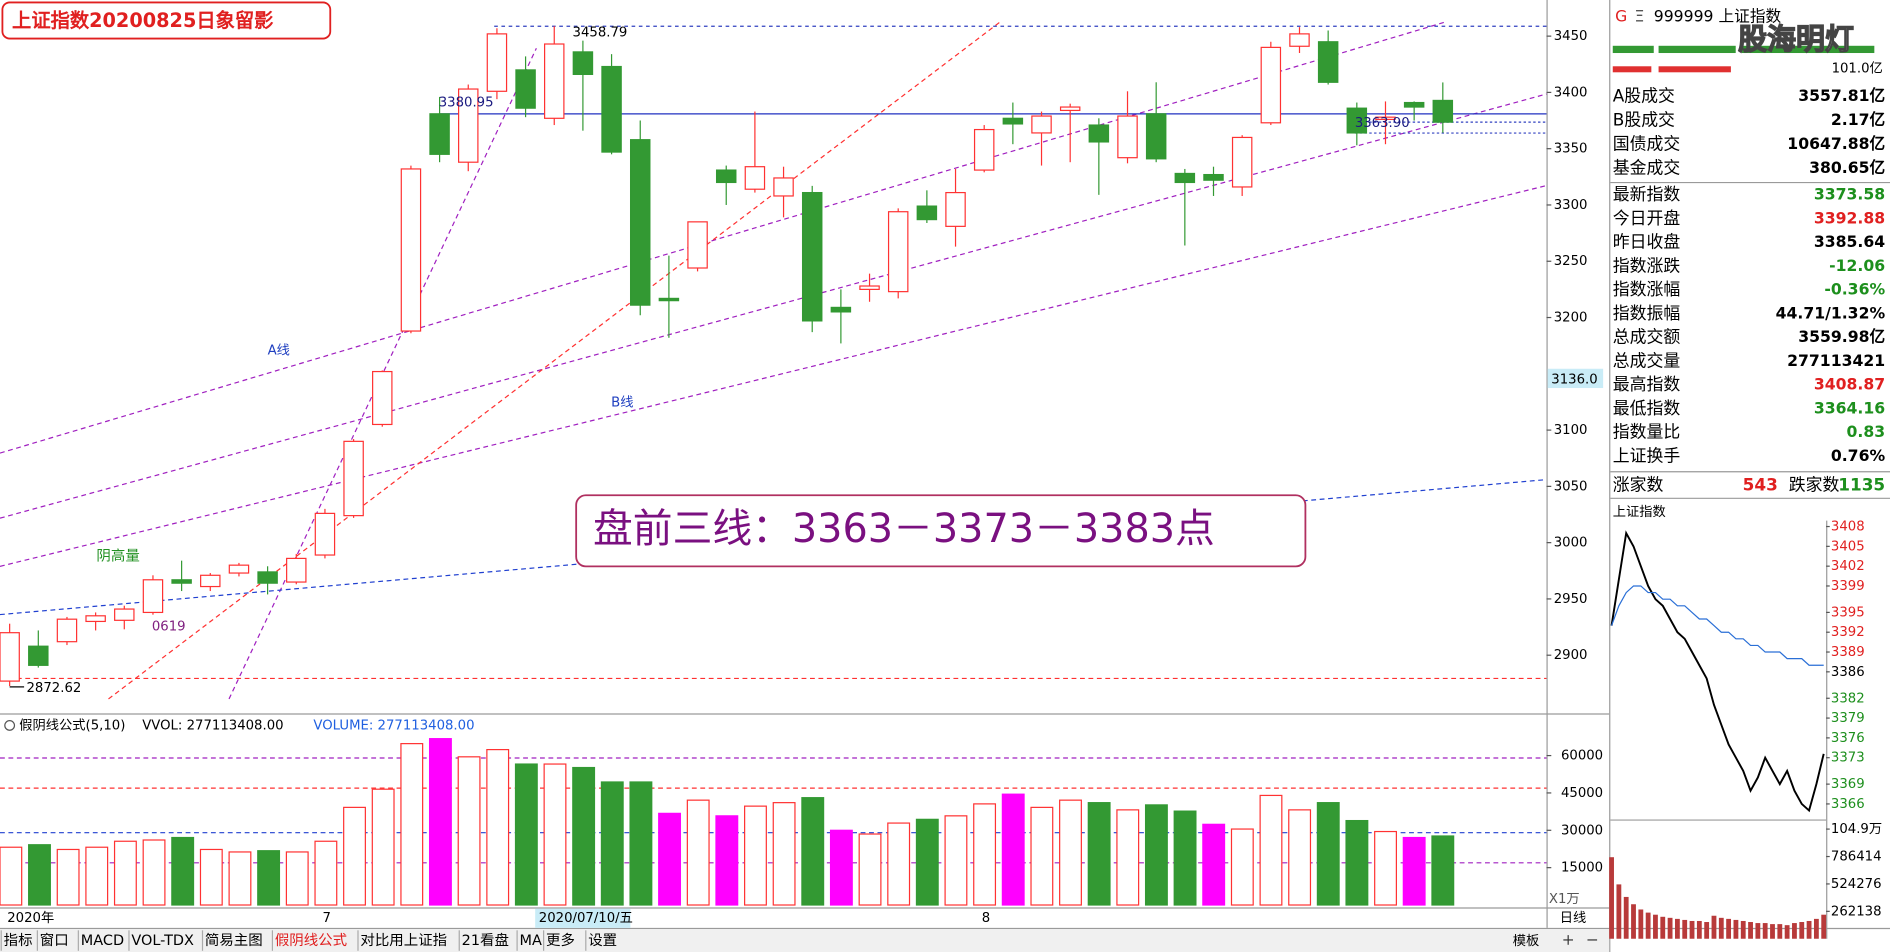 The image size is (1890, 952). I want to click on tab: 简易主图, so click(234, 940).